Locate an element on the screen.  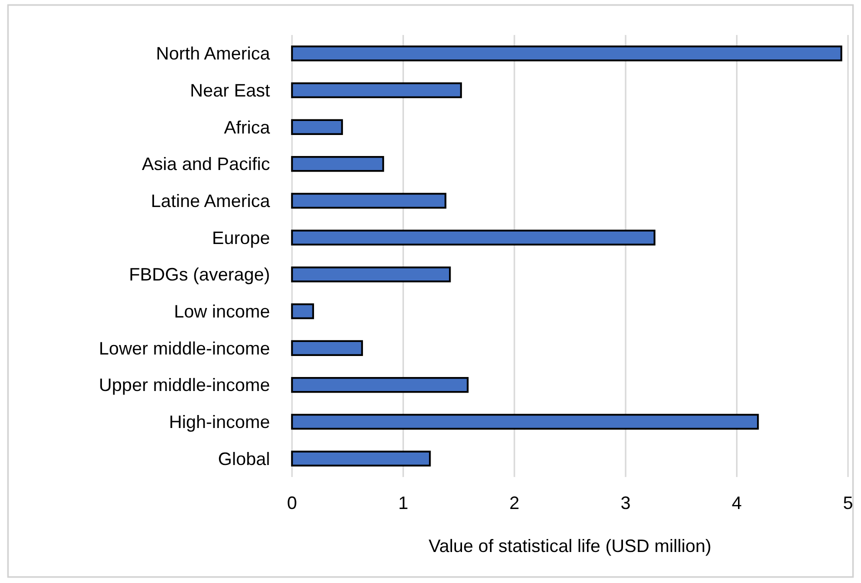
y-tick-label: Latine America is located at coordinates (210, 201).